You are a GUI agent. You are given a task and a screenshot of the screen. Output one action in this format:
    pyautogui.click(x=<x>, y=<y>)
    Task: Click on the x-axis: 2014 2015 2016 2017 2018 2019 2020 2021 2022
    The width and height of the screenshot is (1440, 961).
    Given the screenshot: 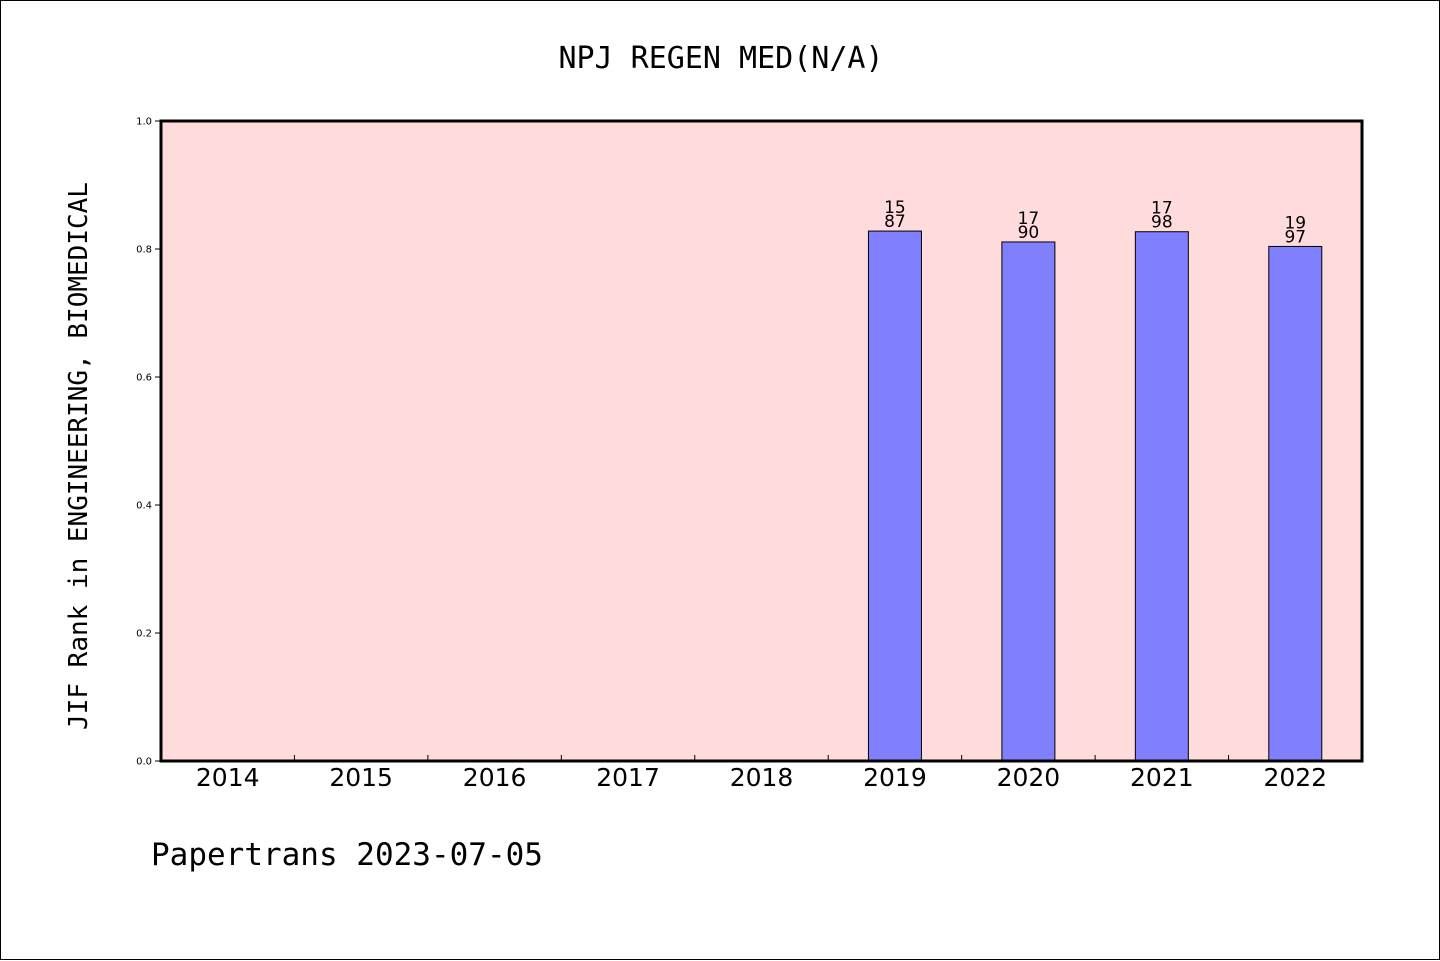 What is the action you would take?
    pyautogui.click(x=761, y=773)
    